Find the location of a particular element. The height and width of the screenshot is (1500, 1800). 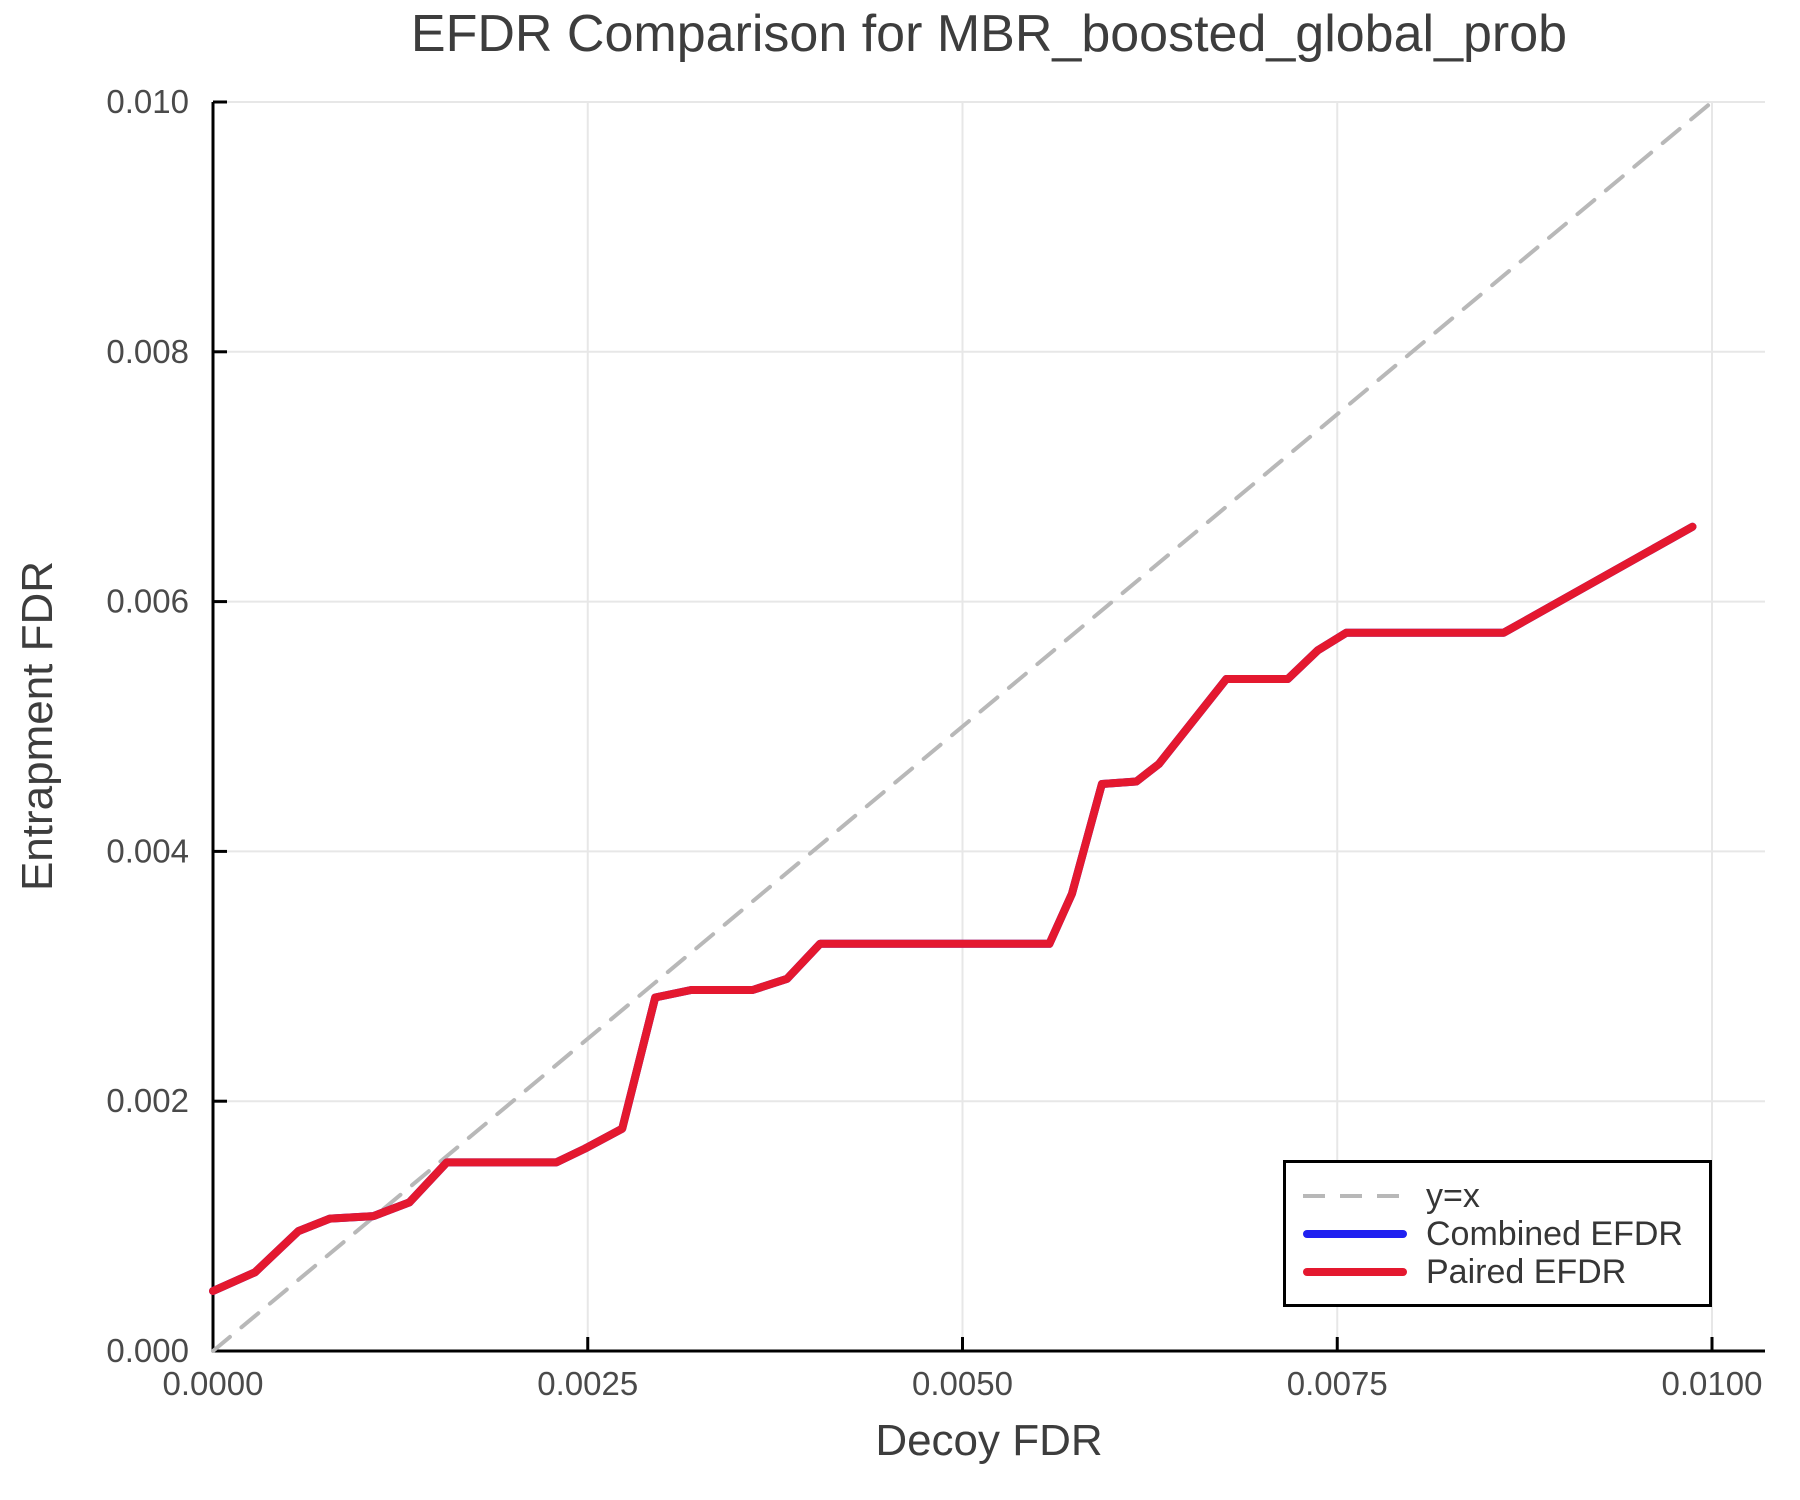

y-axis-label: Entrapment FDR is located at coordinates (37, 726).